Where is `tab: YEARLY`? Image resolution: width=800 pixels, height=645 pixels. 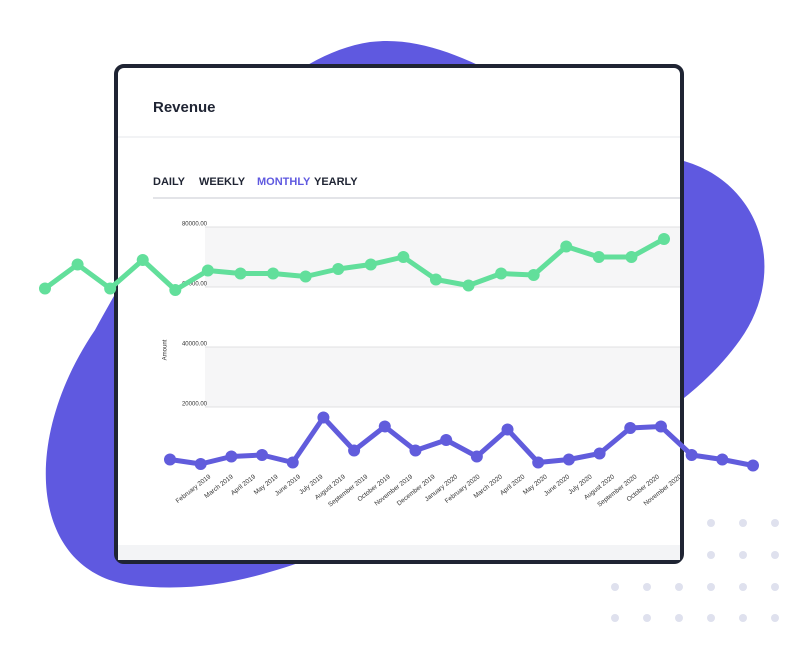
tab: YEARLY is located at coordinates (336, 182).